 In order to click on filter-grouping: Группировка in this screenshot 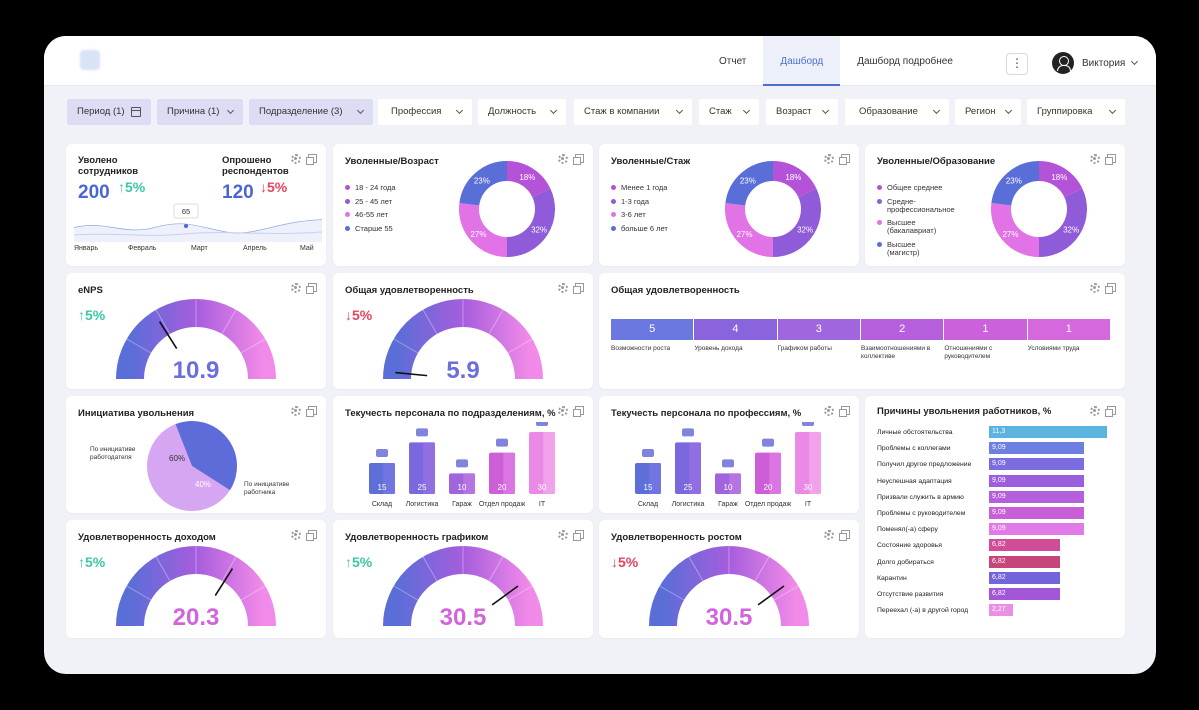, I will do `click(1076, 112)`.